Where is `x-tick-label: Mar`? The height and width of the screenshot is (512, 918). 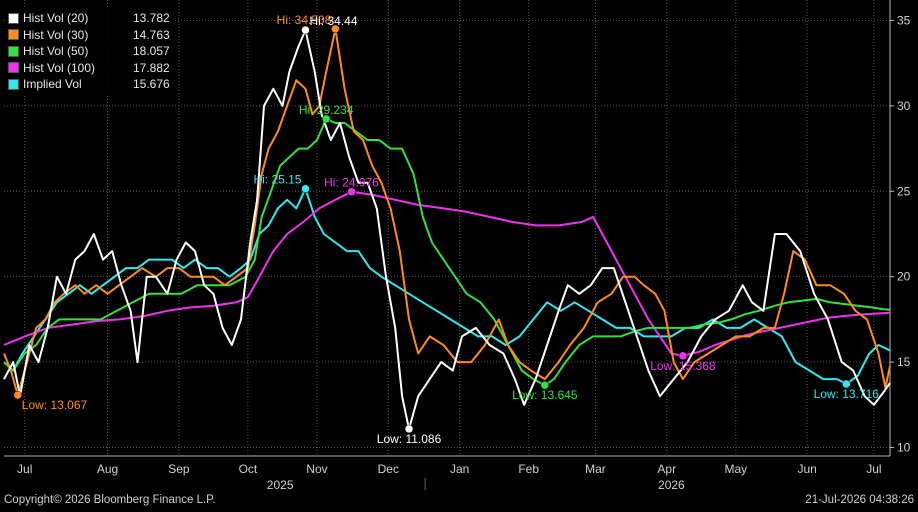 x-tick-label: Mar is located at coordinates (595, 469).